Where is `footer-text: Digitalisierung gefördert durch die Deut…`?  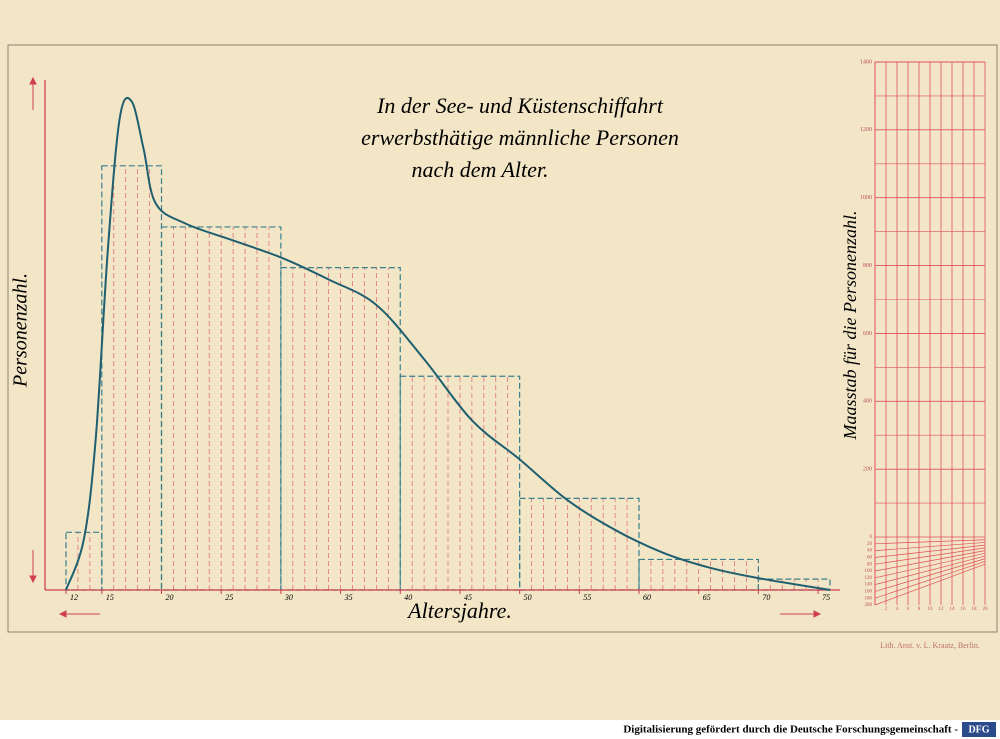 footer-text: Digitalisierung gefördert durch die Deut… is located at coordinates (790, 730).